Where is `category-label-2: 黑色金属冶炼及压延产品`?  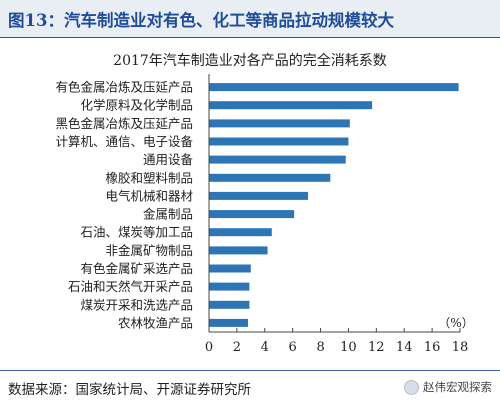 category-label-2: 黑色金属冶炼及压延产品 is located at coordinates (124, 123).